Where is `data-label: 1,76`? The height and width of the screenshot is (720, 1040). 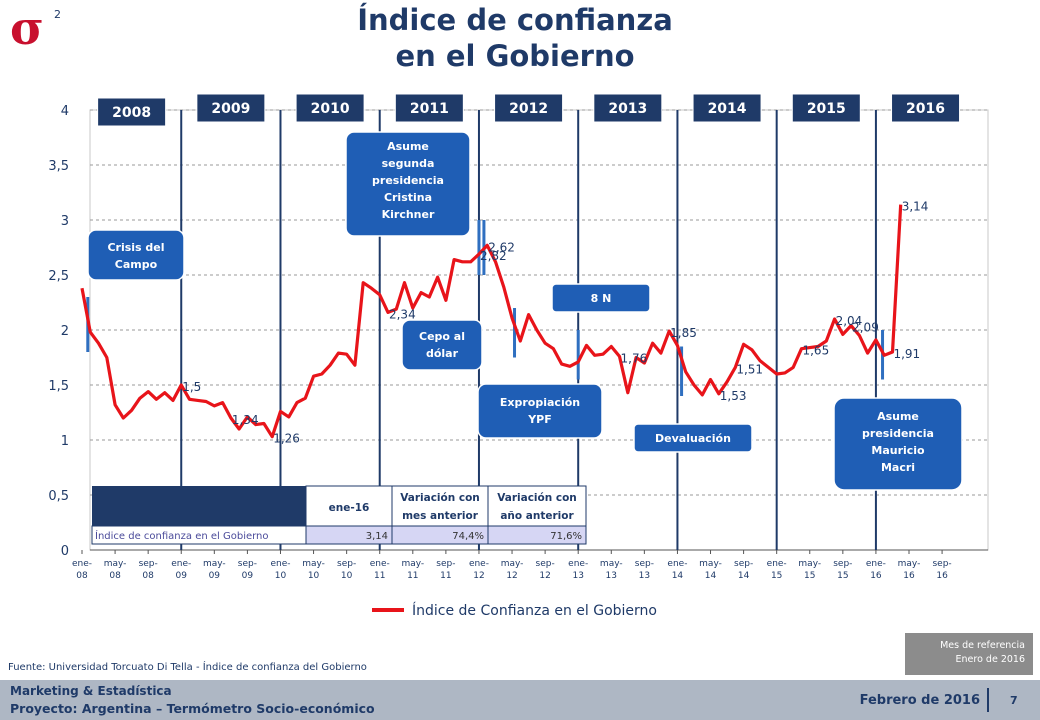 data-label: 1,76 is located at coordinates (634, 358).